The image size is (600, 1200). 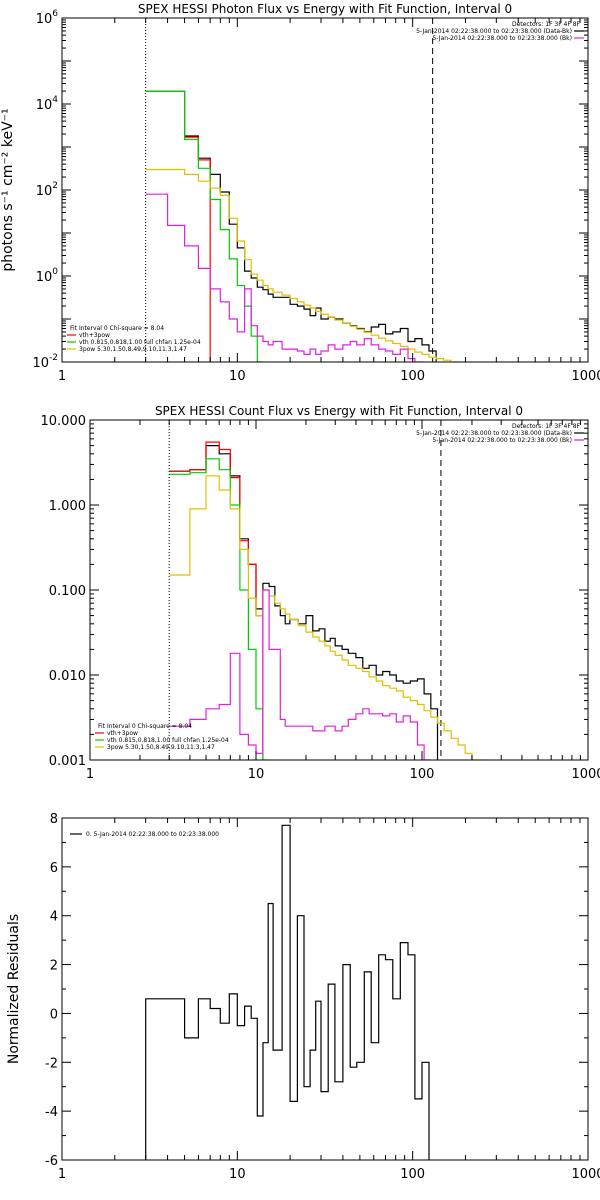 I want to click on y-tick-label: 0, so click(x=54, y=1014).